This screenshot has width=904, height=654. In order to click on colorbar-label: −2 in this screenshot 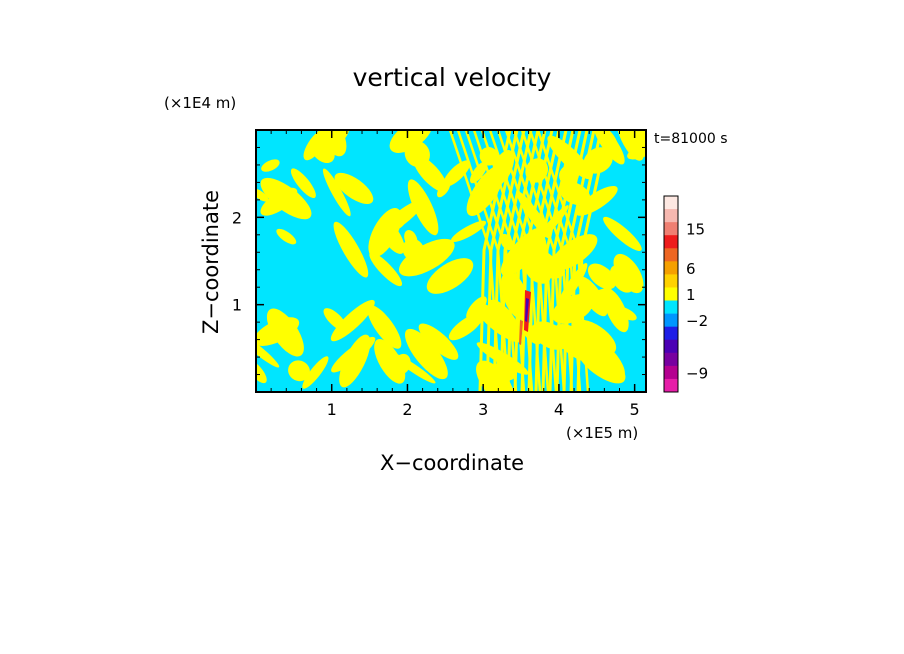, I will do `click(697, 321)`.